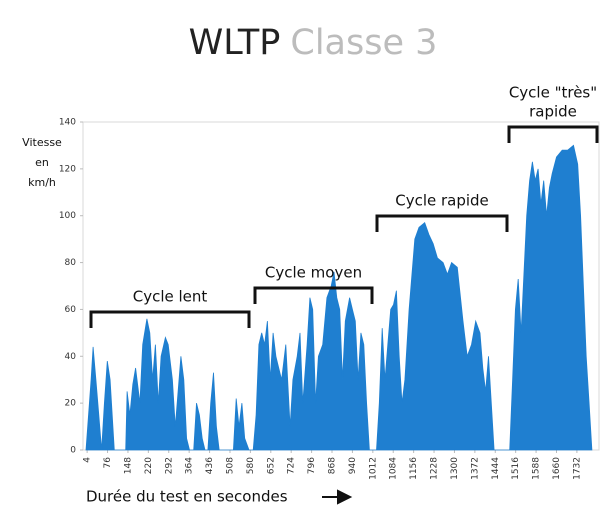 This screenshot has height=526, width=616. Describe the element at coordinates (149, 465) in the screenshot. I see `x-tick-label: 220` at that location.